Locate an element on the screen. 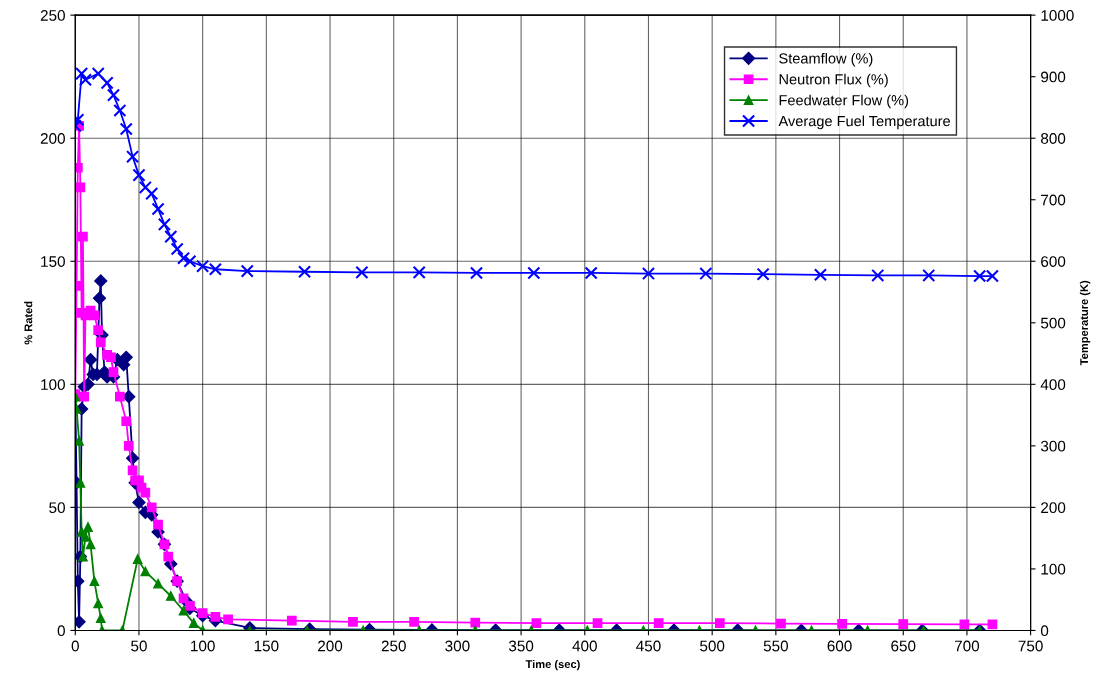 The height and width of the screenshot is (689, 1107). y2-tick-label: 800 is located at coordinates (1053, 138).